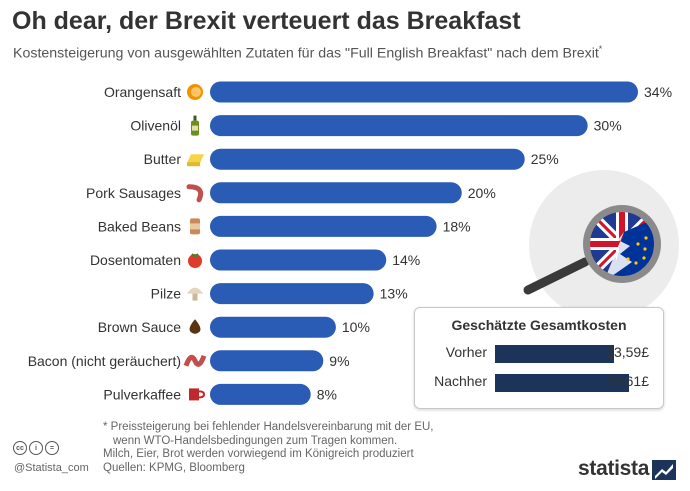  I want to click on panel-row-value: 23,59£, so click(627, 352).